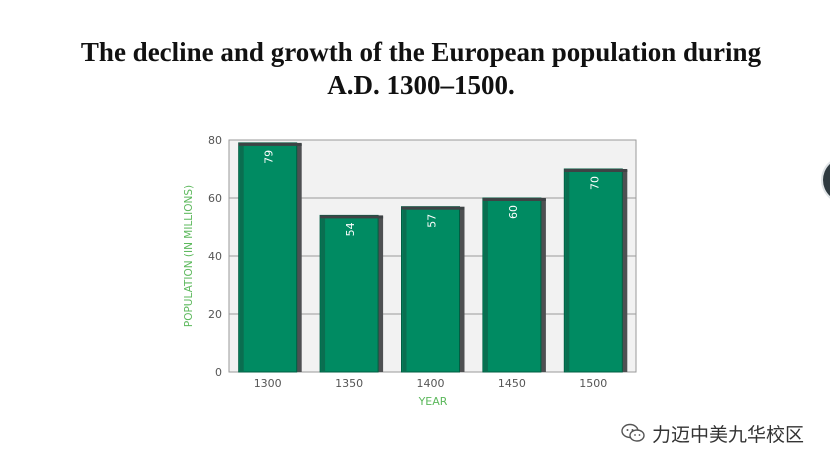 Image resolution: width=830 pixels, height=468 pixels. I want to click on data-label: 79, so click(269, 157).